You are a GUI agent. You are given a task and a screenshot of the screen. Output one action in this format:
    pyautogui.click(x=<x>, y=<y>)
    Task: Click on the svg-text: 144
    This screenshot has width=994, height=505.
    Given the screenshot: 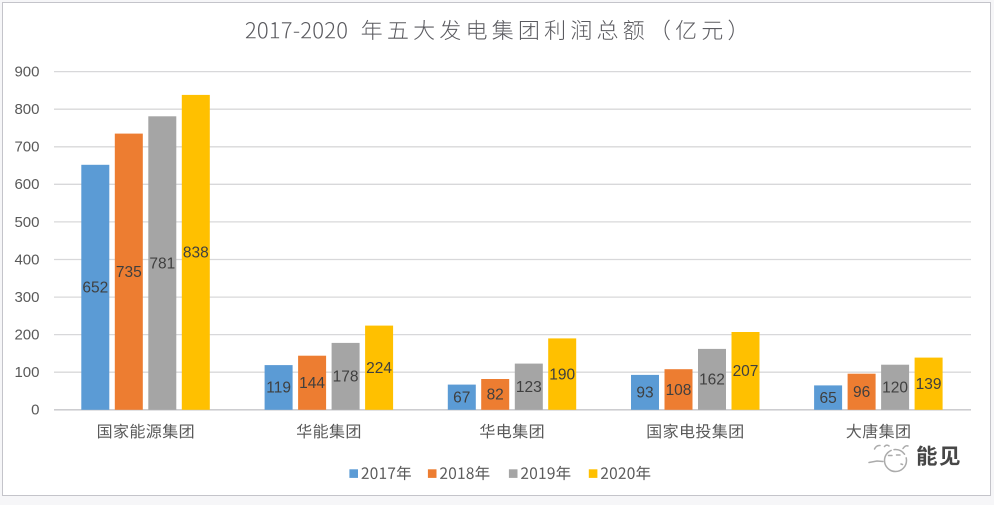 What is the action you would take?
    pyautogui.click(x=312, y=383)
    